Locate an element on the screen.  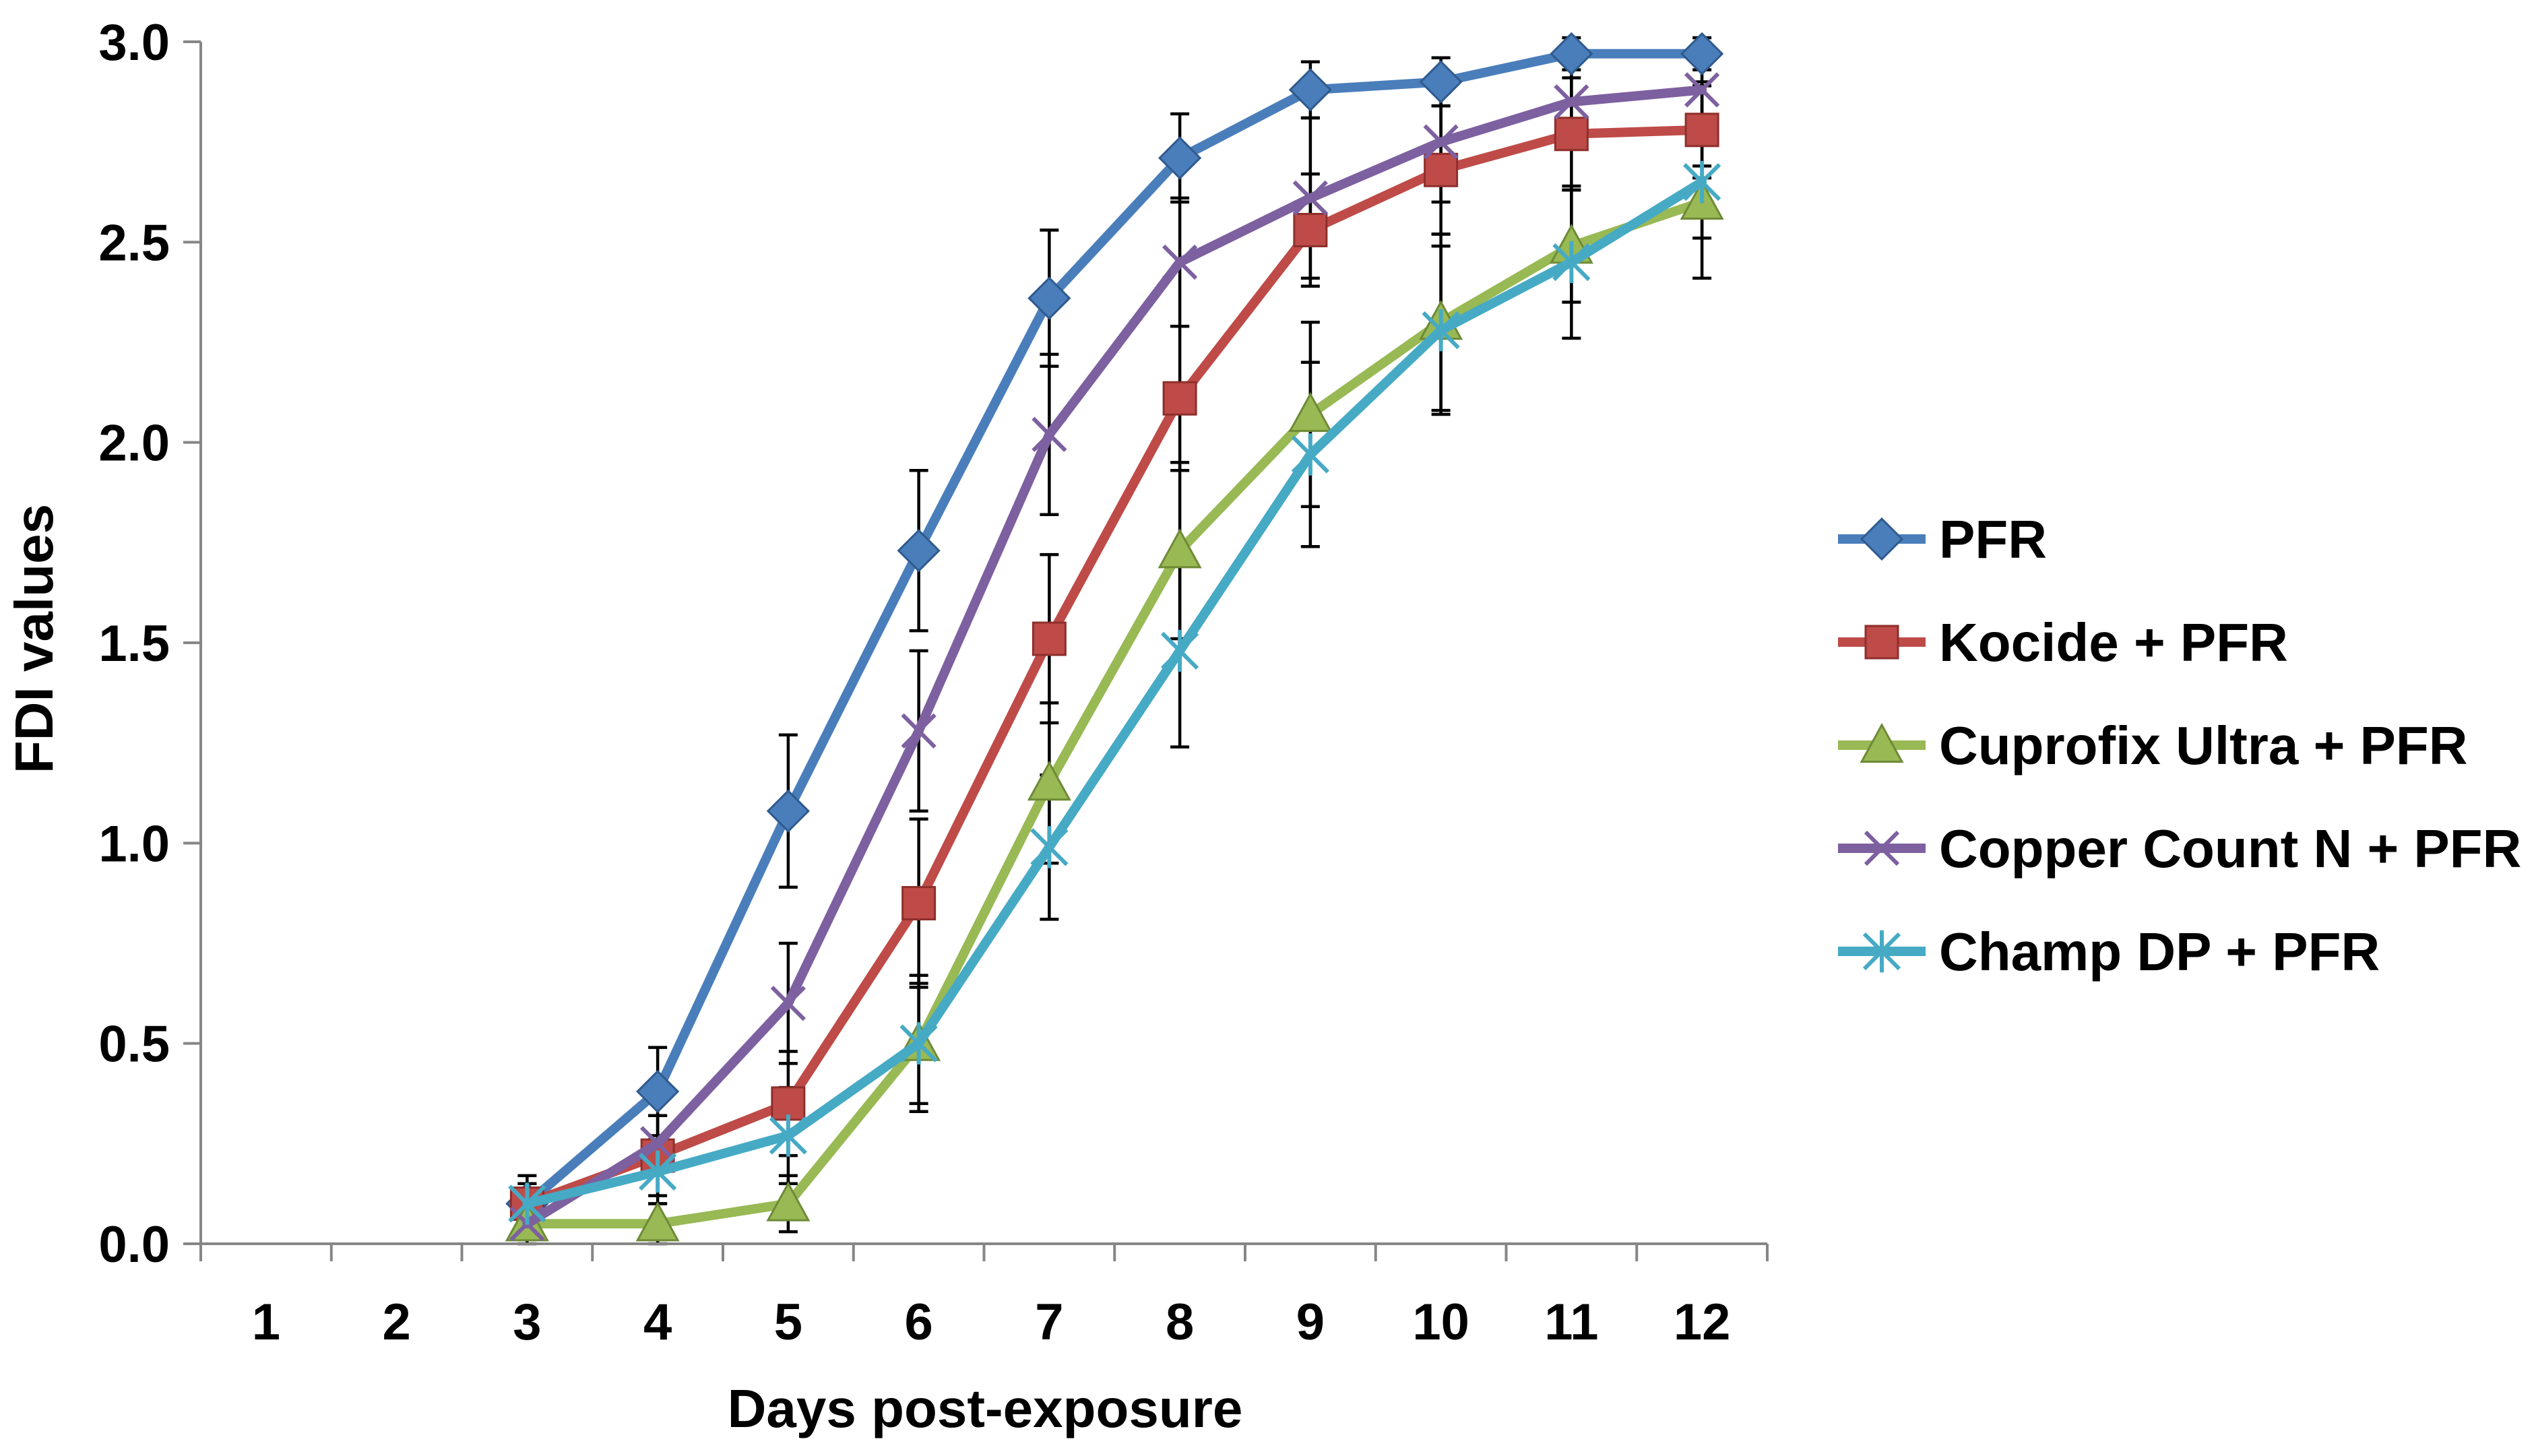
y-tick-label: 0.0 is located at coordinates (134, 1244).